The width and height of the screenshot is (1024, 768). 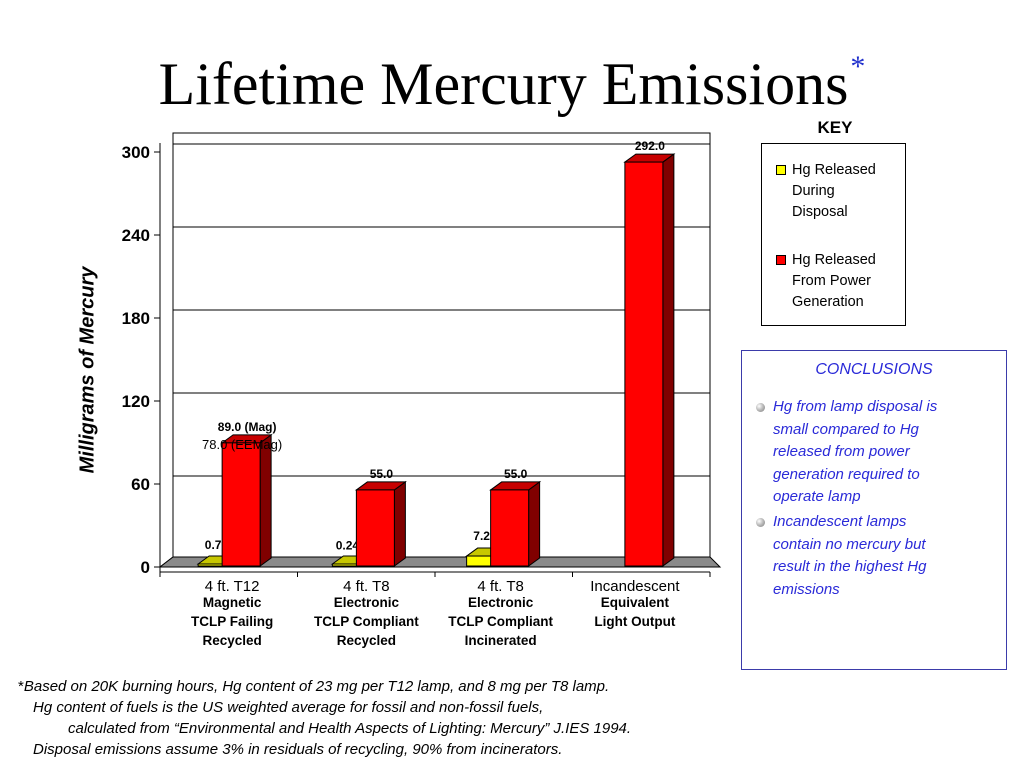 I want to click on conclusions-title: CONCLUSIONS, so click(x=874, y=369).